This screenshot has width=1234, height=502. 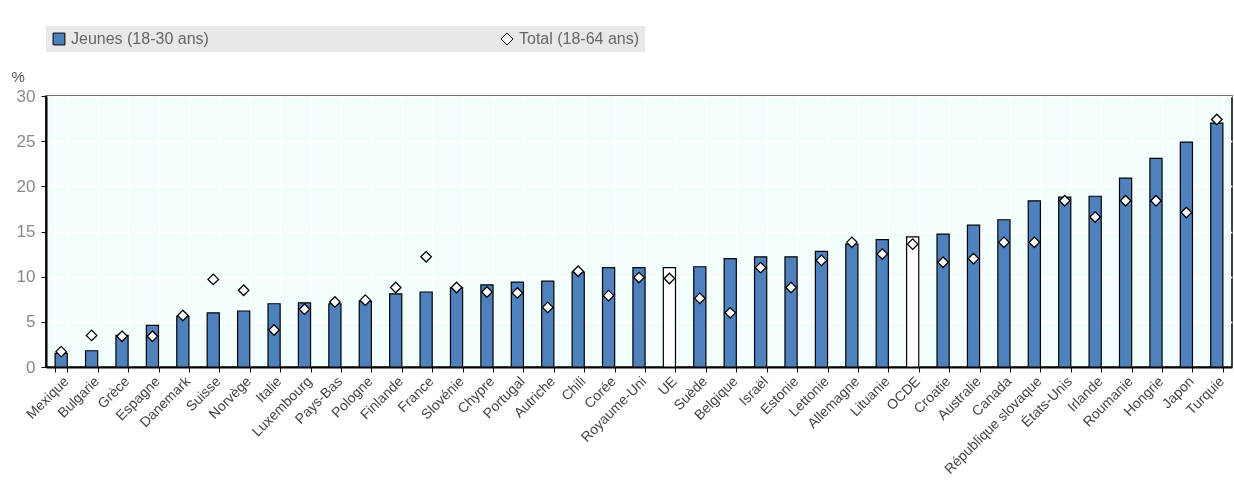 I want to click on legend-label: Total (18-64 ans), so click(x=579, y=38).